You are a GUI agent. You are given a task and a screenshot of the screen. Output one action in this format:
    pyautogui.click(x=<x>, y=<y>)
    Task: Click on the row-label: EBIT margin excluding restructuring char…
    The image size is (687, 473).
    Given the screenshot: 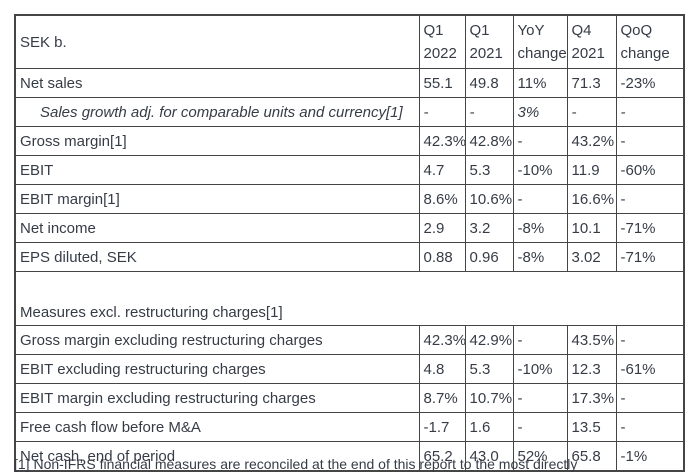 What is the action you would take?
    pyautogui.click(x=217, y=398)
    